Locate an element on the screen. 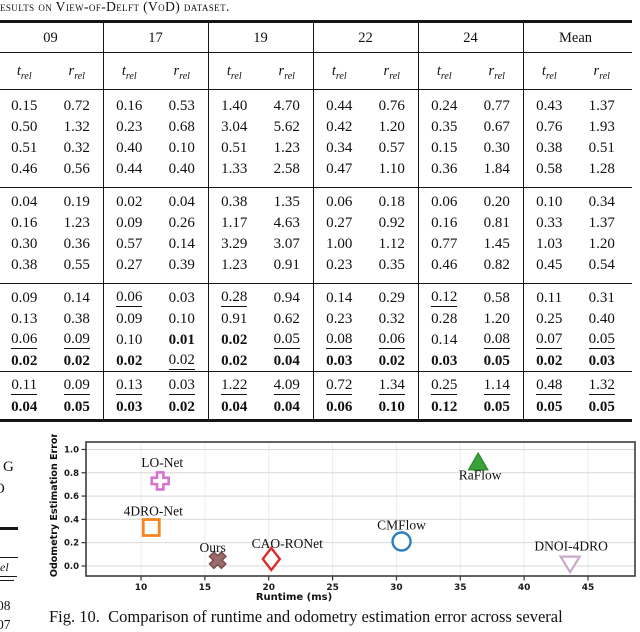  table-cell: 0.94 is located at coordinates (286, 297).